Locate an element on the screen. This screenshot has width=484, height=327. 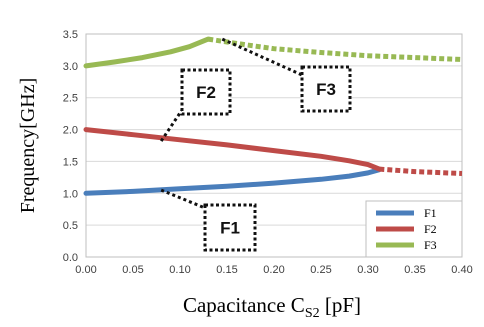
x-tick-label: 0.10 is located at coordinates (179, 270).